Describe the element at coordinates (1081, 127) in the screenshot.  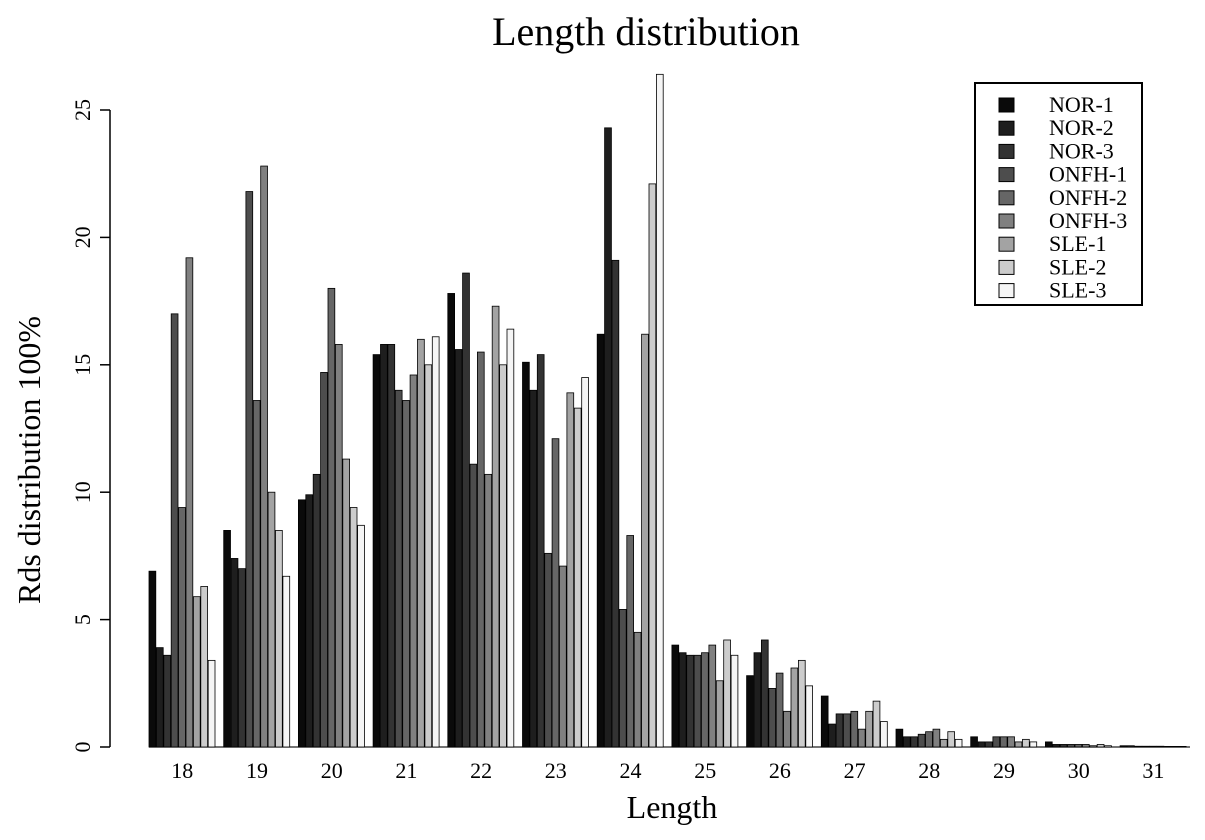
I see `legend-label-nor-2: NOR-2` at that location.